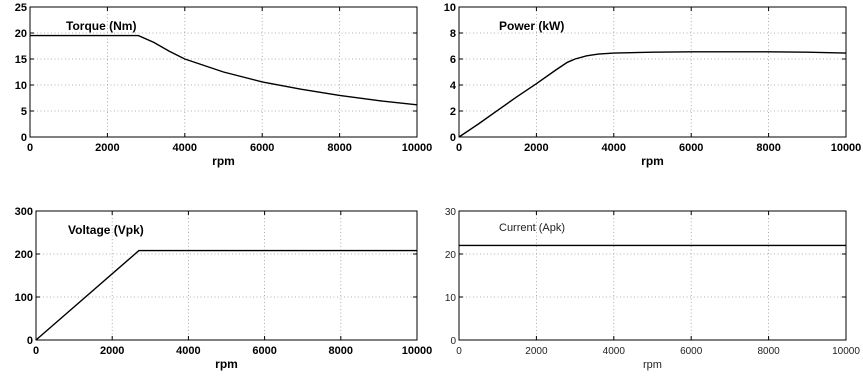 The image size is (863, 378). What do you see at coordinates (451, 212) in the screenshot?
I see `y-tick-label: 30` at bounding box center [451, 212].